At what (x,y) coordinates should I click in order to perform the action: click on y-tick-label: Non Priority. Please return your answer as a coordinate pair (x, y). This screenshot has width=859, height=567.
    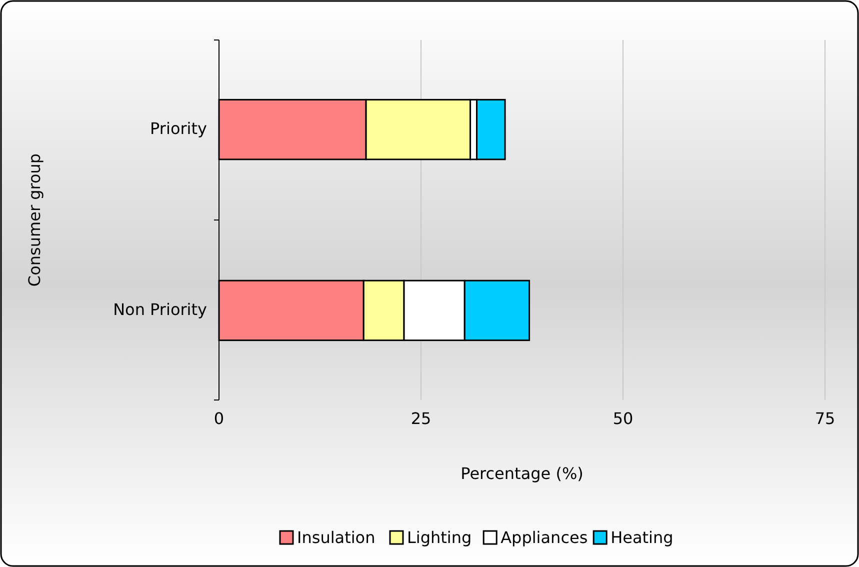
    Looking at the image, I should click on (160, 309).